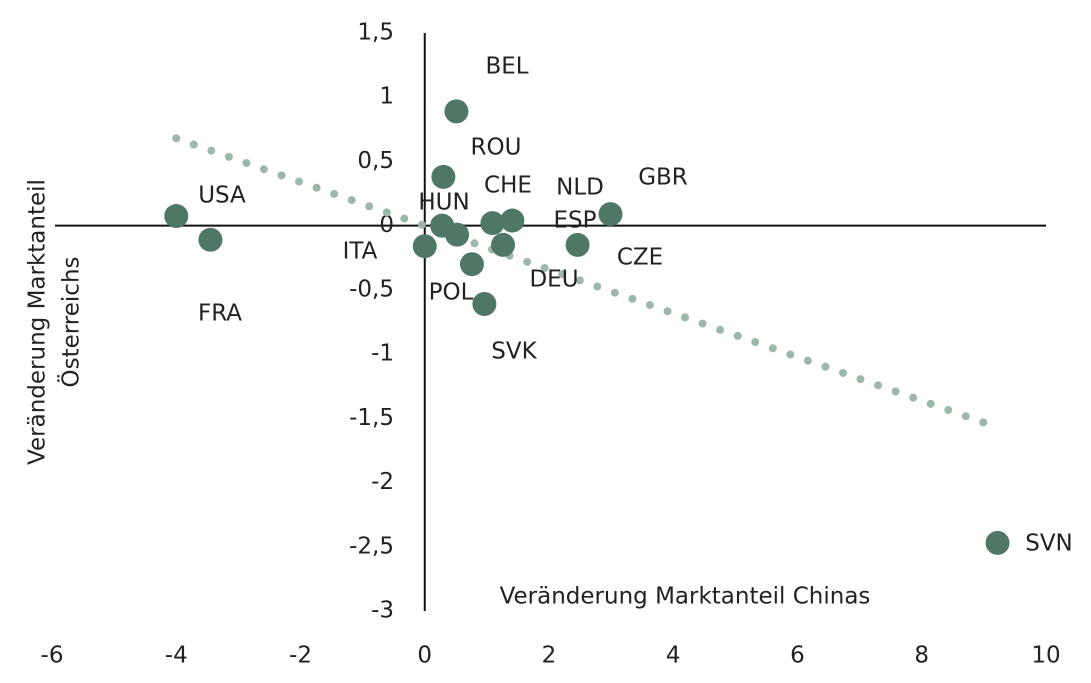 This screenshot has height=683, width=1091. I want to click on point-label: GBR, so click(663, 178).